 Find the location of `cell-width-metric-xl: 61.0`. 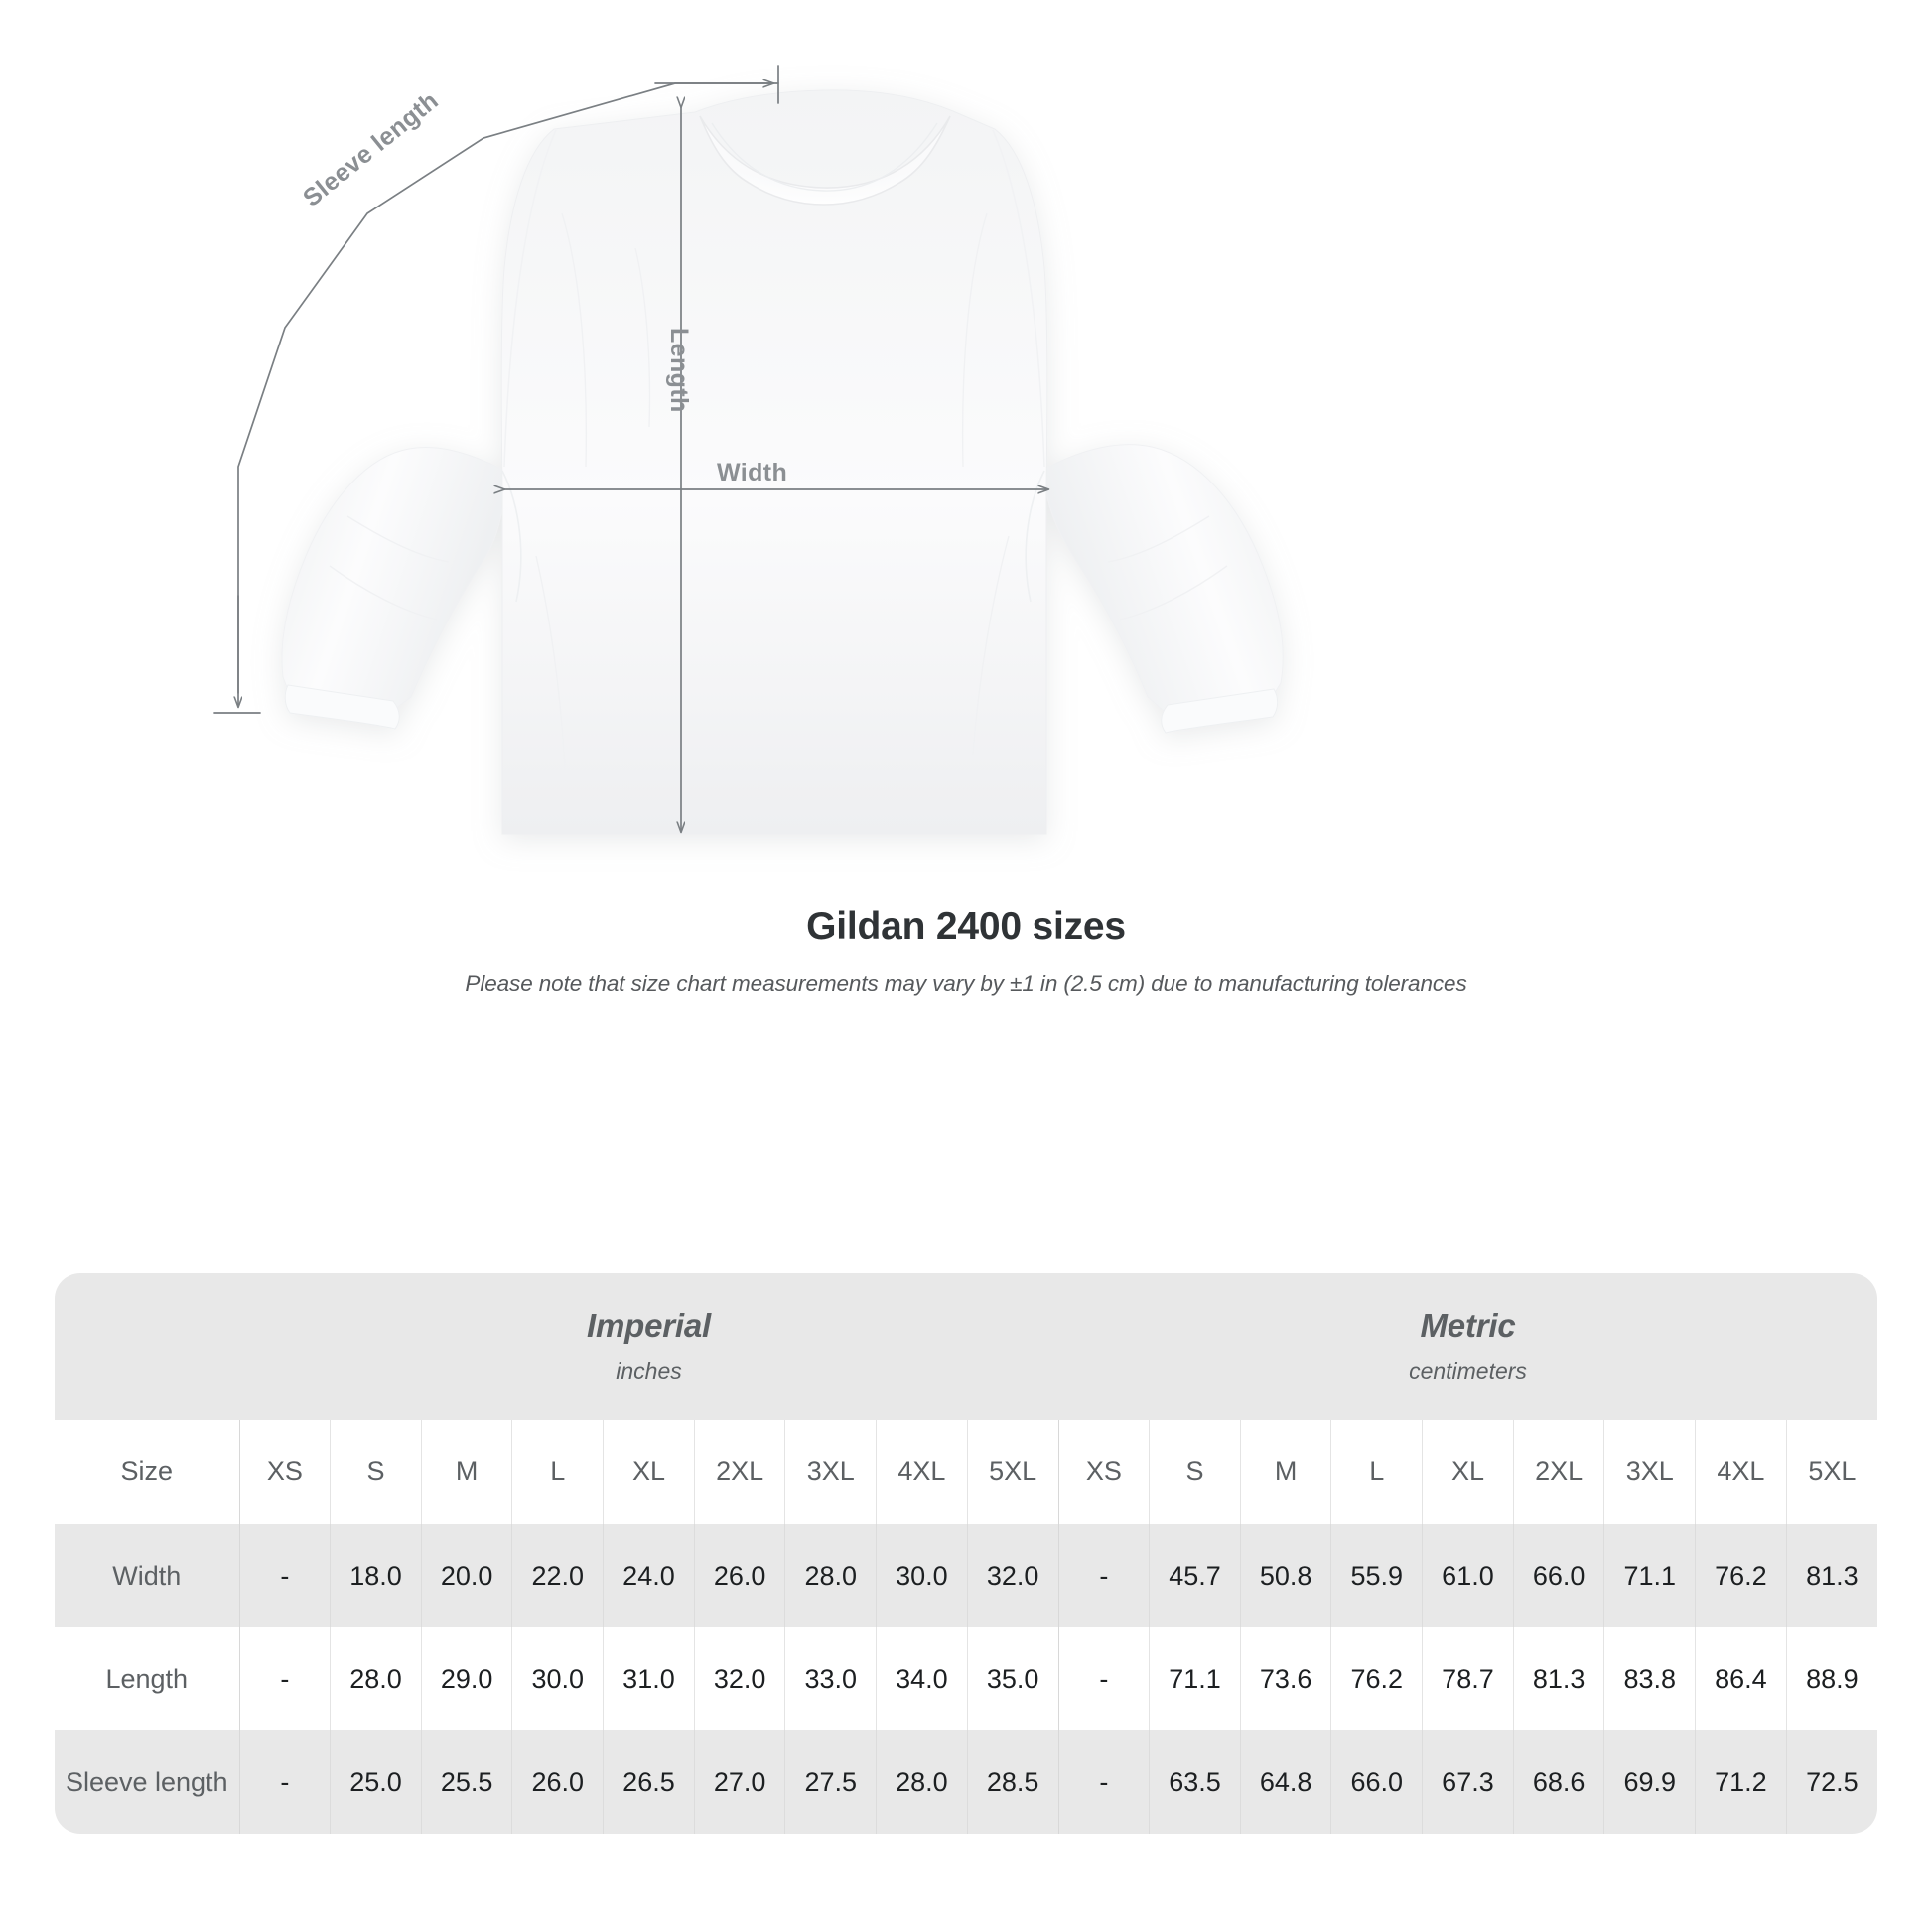

cell-width-metric-xl: 61.0 is located at coordinates (1468, 1576).